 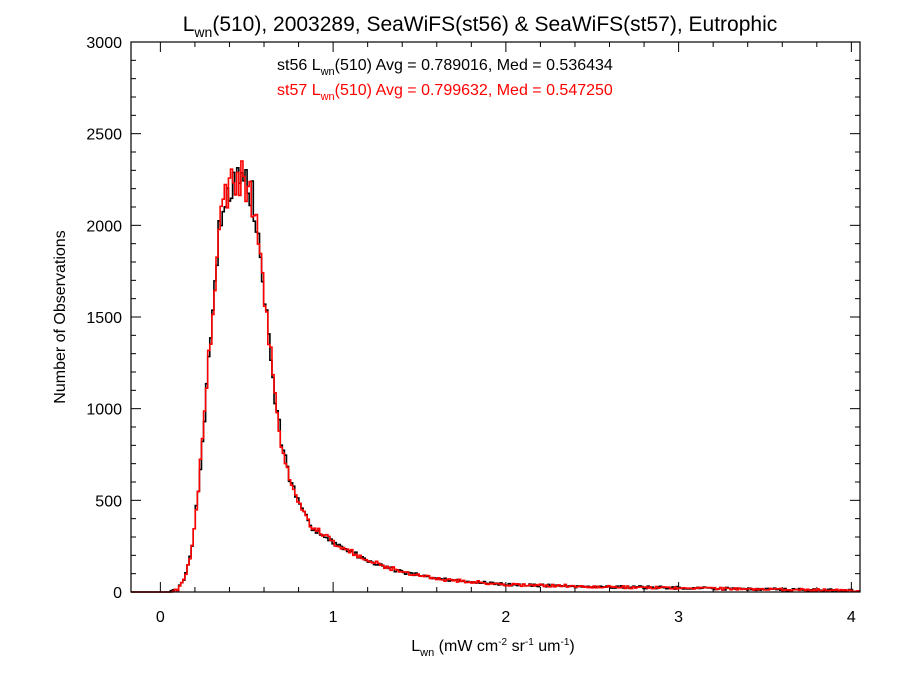 I want to click on x-tick-label: 3, so click(x=678, y=617).